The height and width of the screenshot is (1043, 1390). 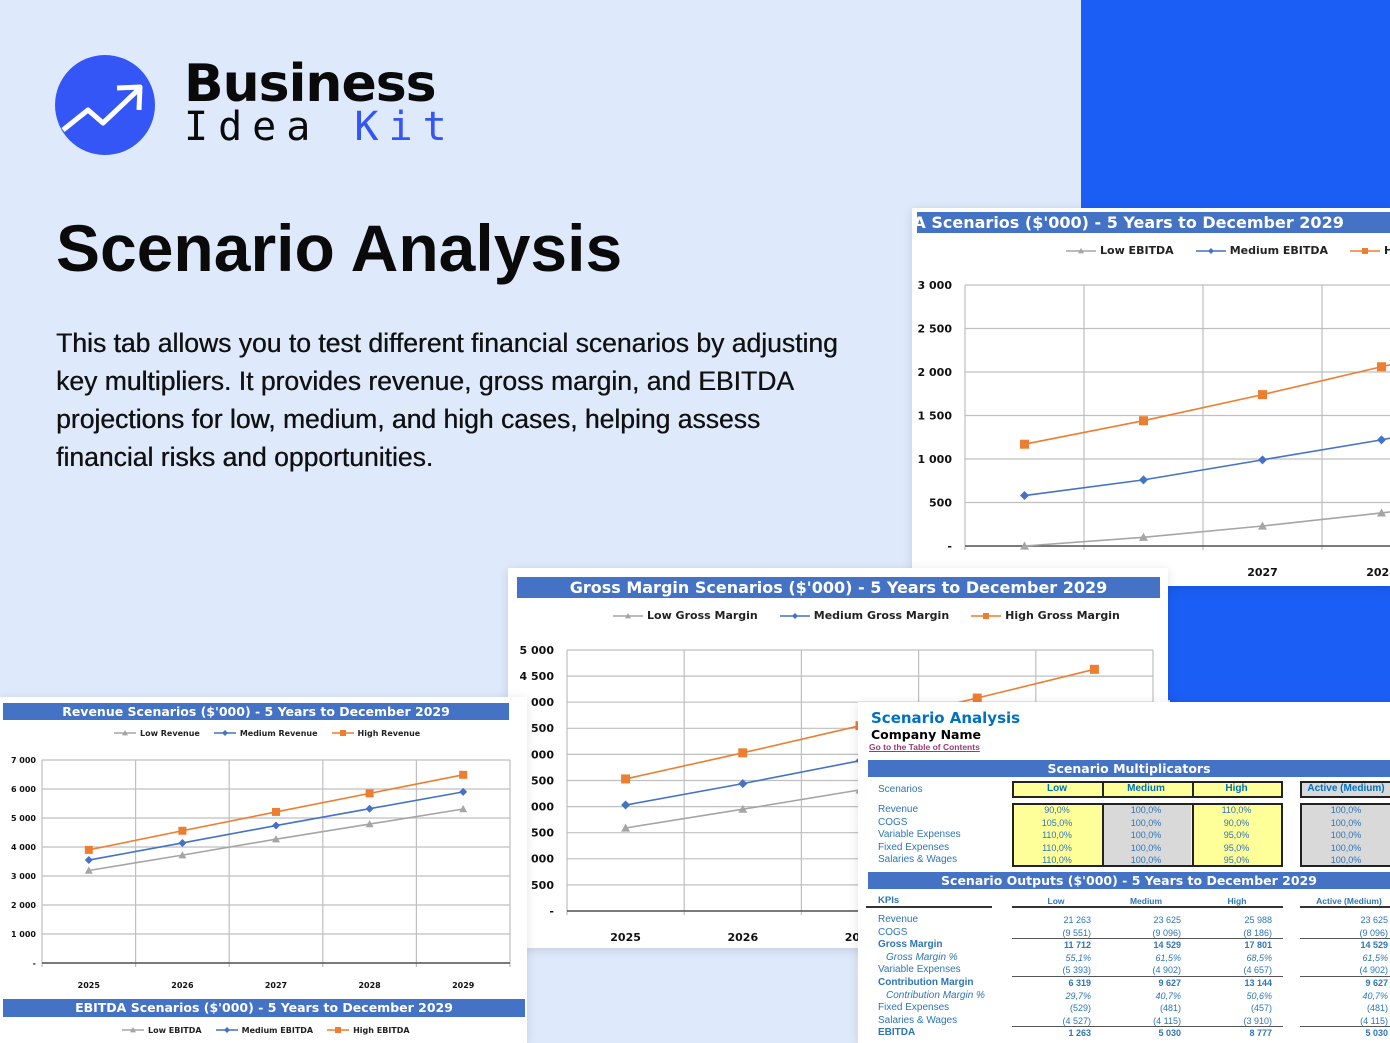 What do you see at coordinates (1137, 250) in the screenshot?
I see `legend-label: Low EBITDA` at bounding box center [1137, 250].